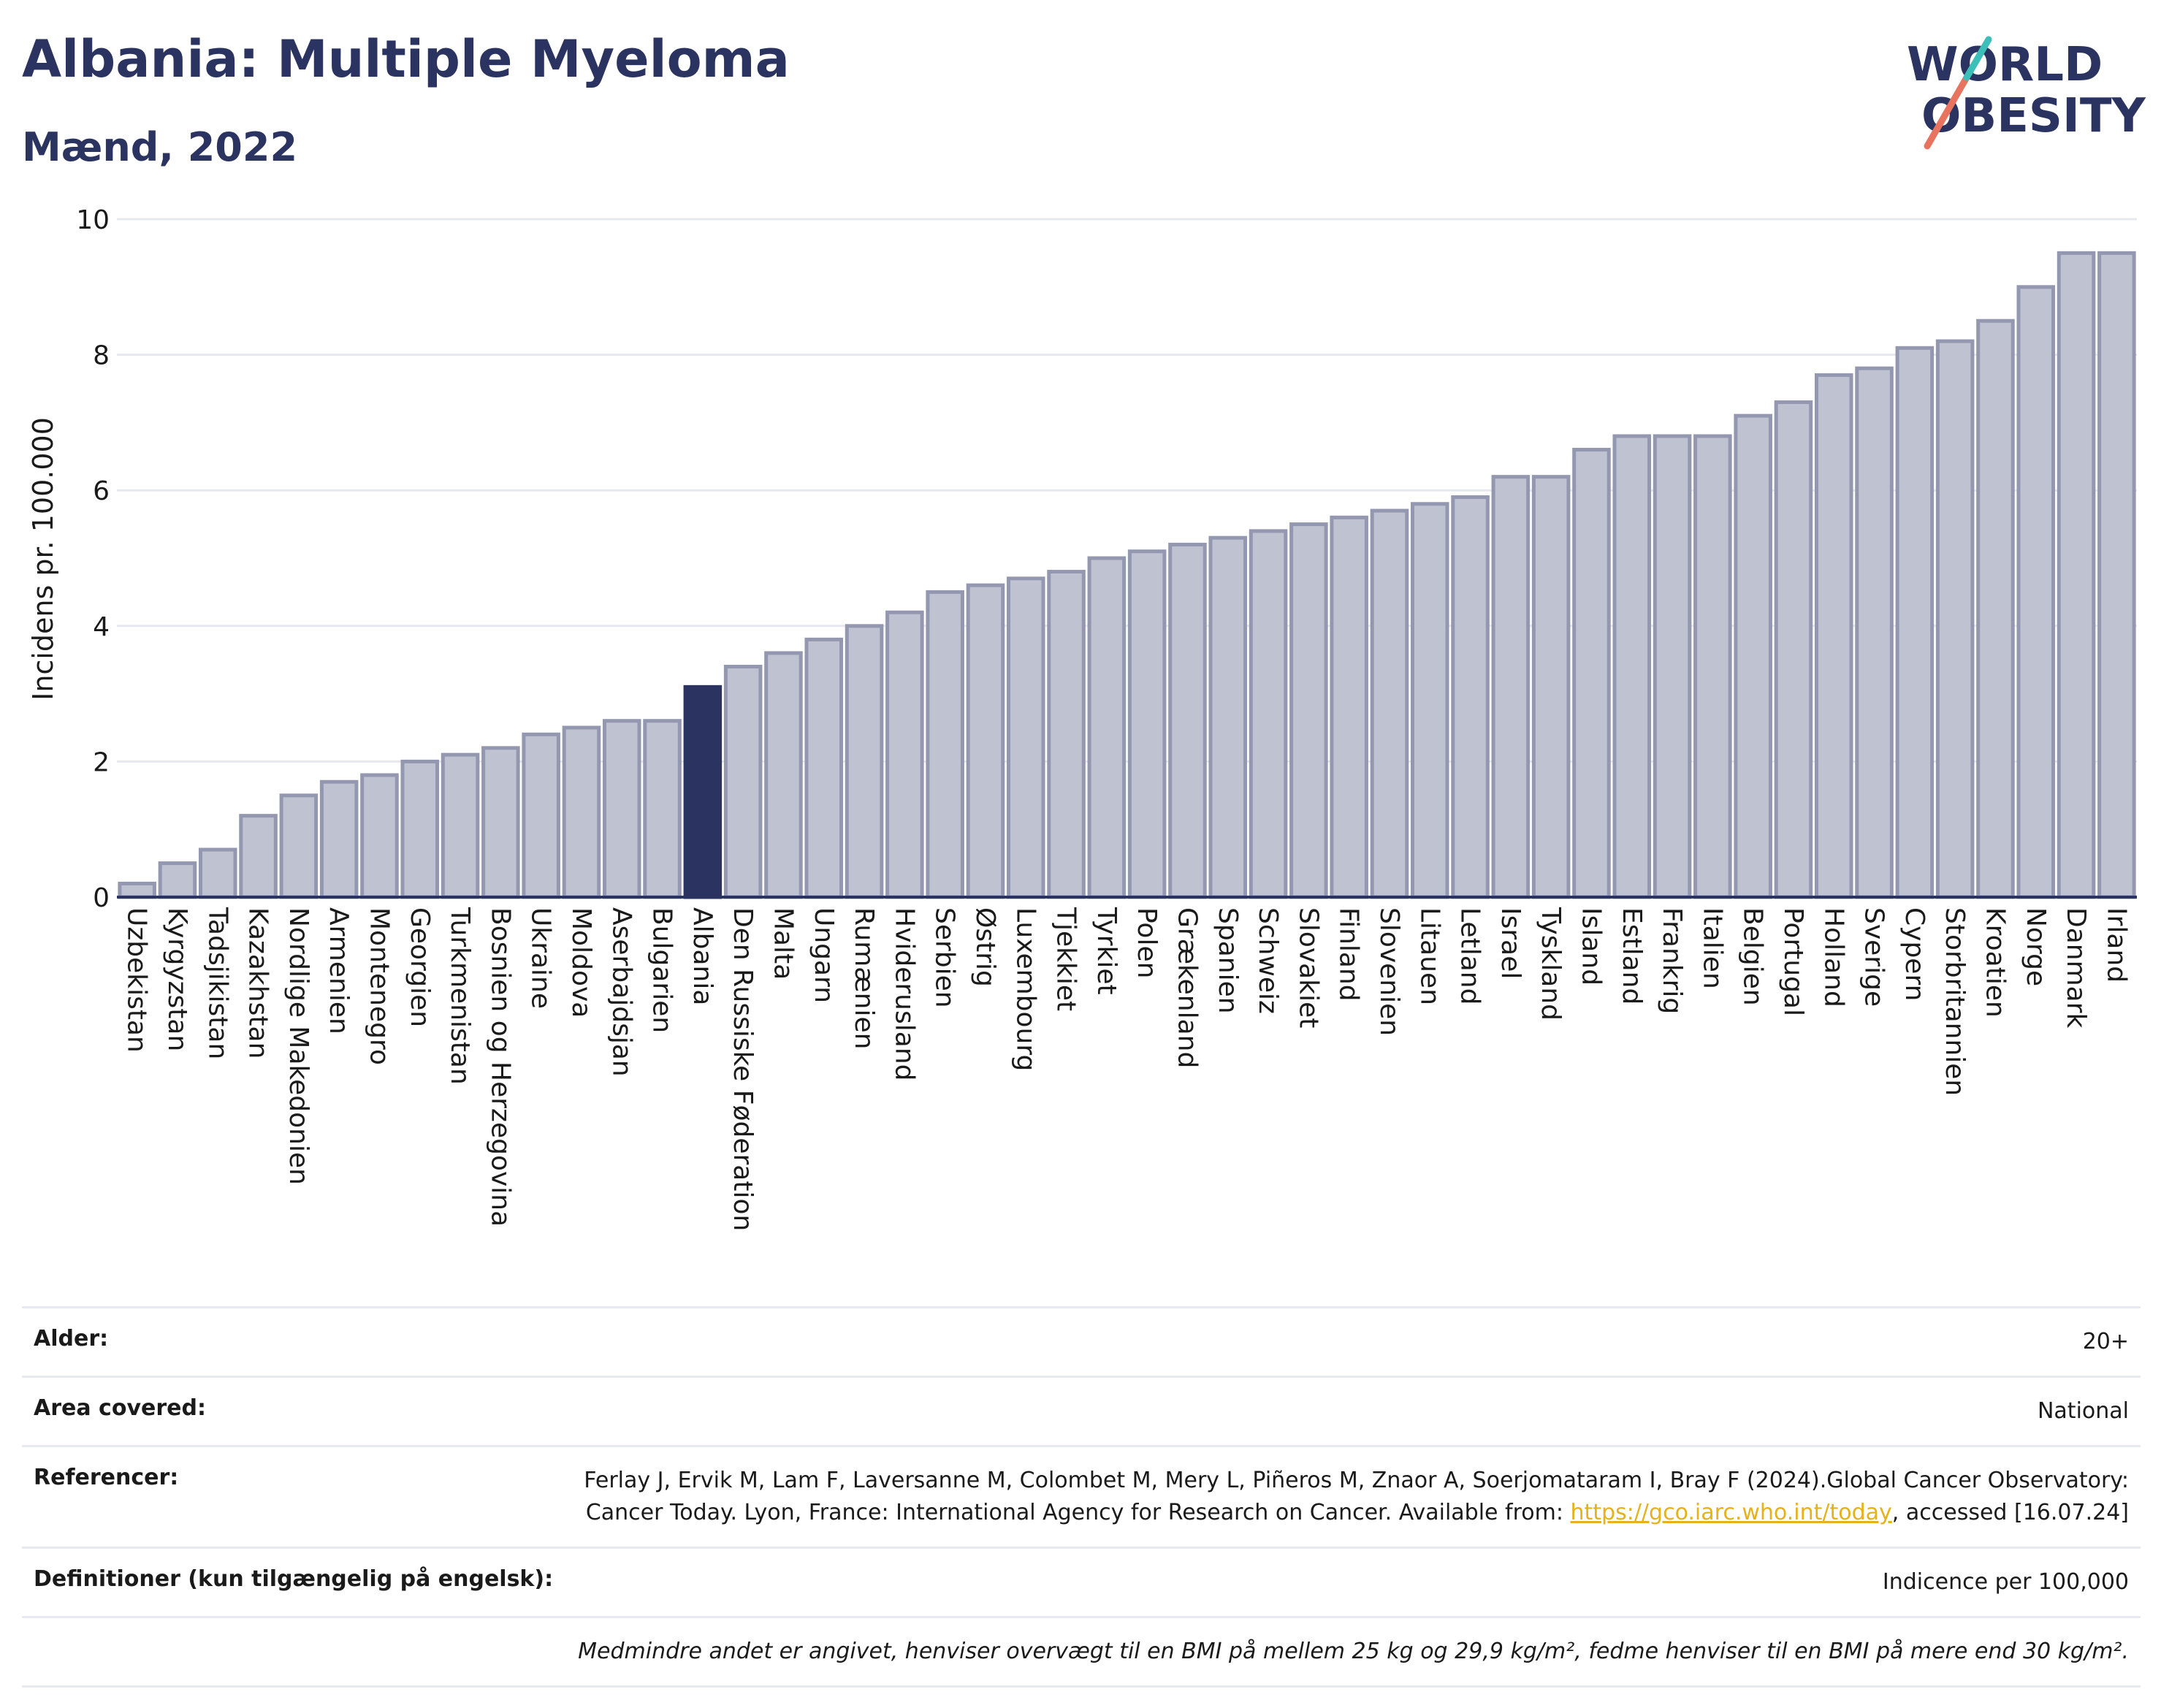 The image size is (2161, 1708). Describe the element at coordinates (1470, 697) in the screenshot. I see `bar-letland` at that location.